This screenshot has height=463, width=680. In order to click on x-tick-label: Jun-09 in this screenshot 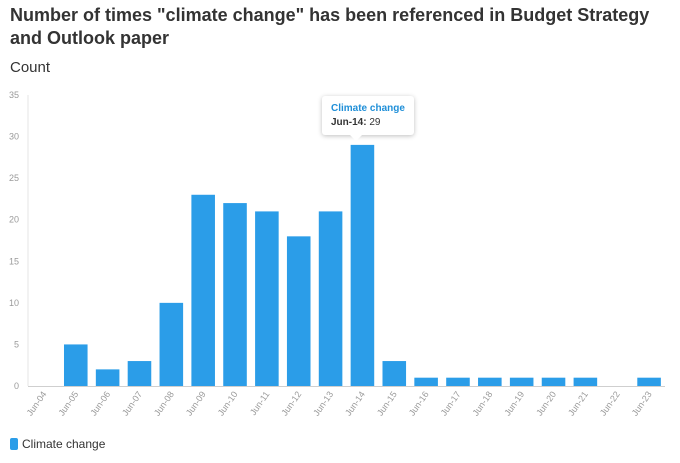, I will do `click(196, 403)`.